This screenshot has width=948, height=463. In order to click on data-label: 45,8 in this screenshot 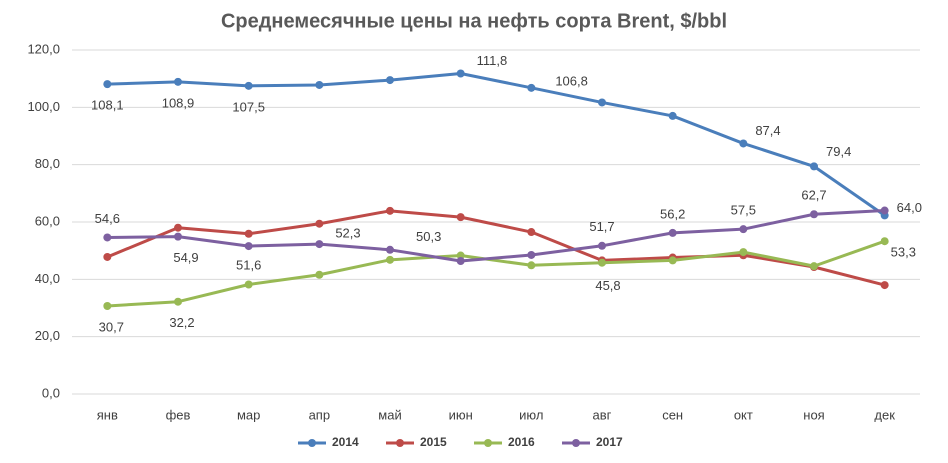, I will do `click(607, 285)`.